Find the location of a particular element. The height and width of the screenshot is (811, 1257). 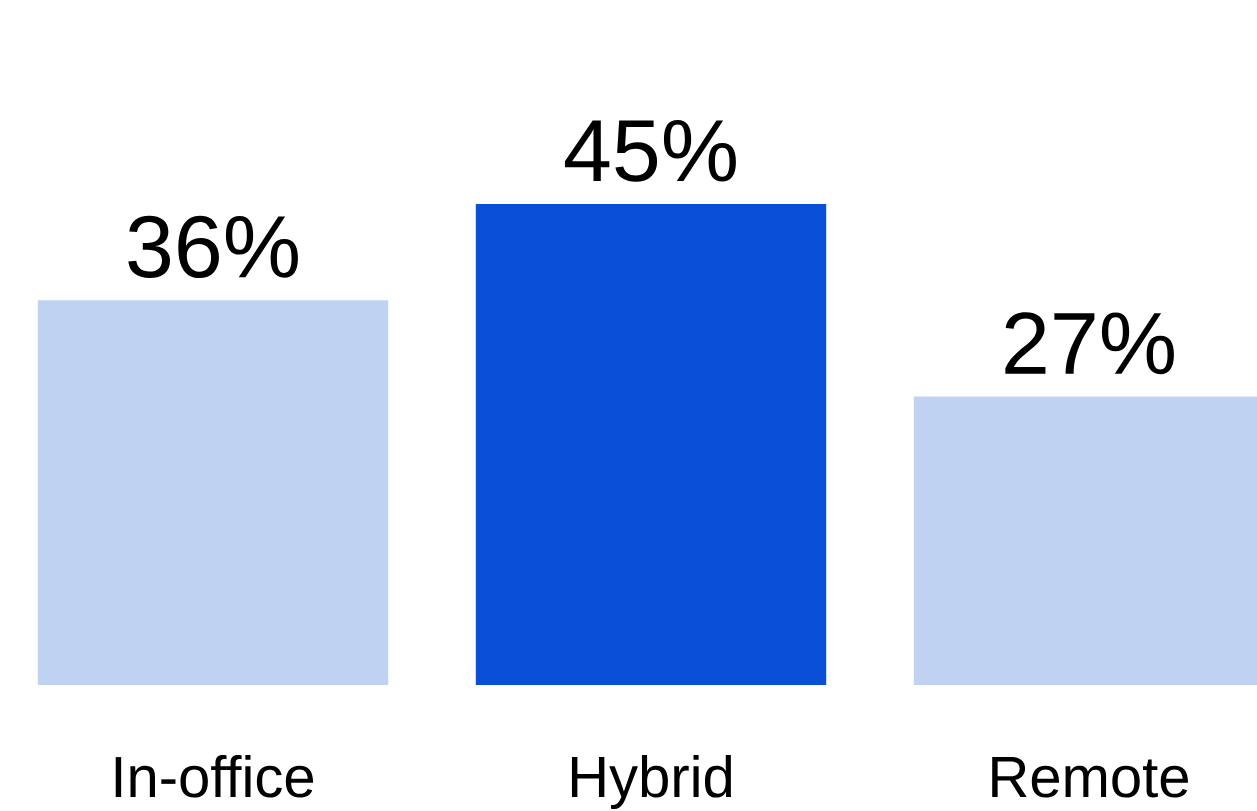

x-tick-label: Hybrid is located at coordinates (651, 782).